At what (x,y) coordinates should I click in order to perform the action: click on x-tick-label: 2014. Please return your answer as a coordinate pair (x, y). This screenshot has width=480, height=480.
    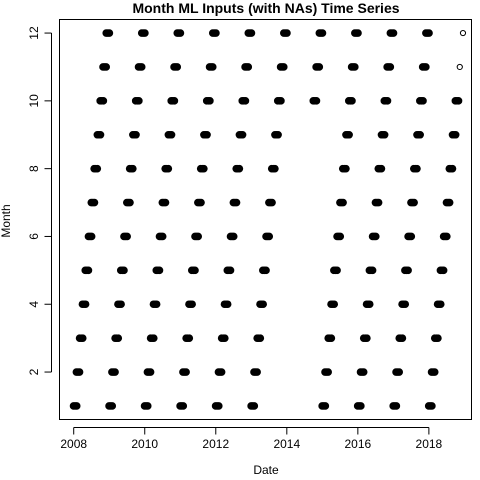
    Looking at the image, I should click on (286, 444).